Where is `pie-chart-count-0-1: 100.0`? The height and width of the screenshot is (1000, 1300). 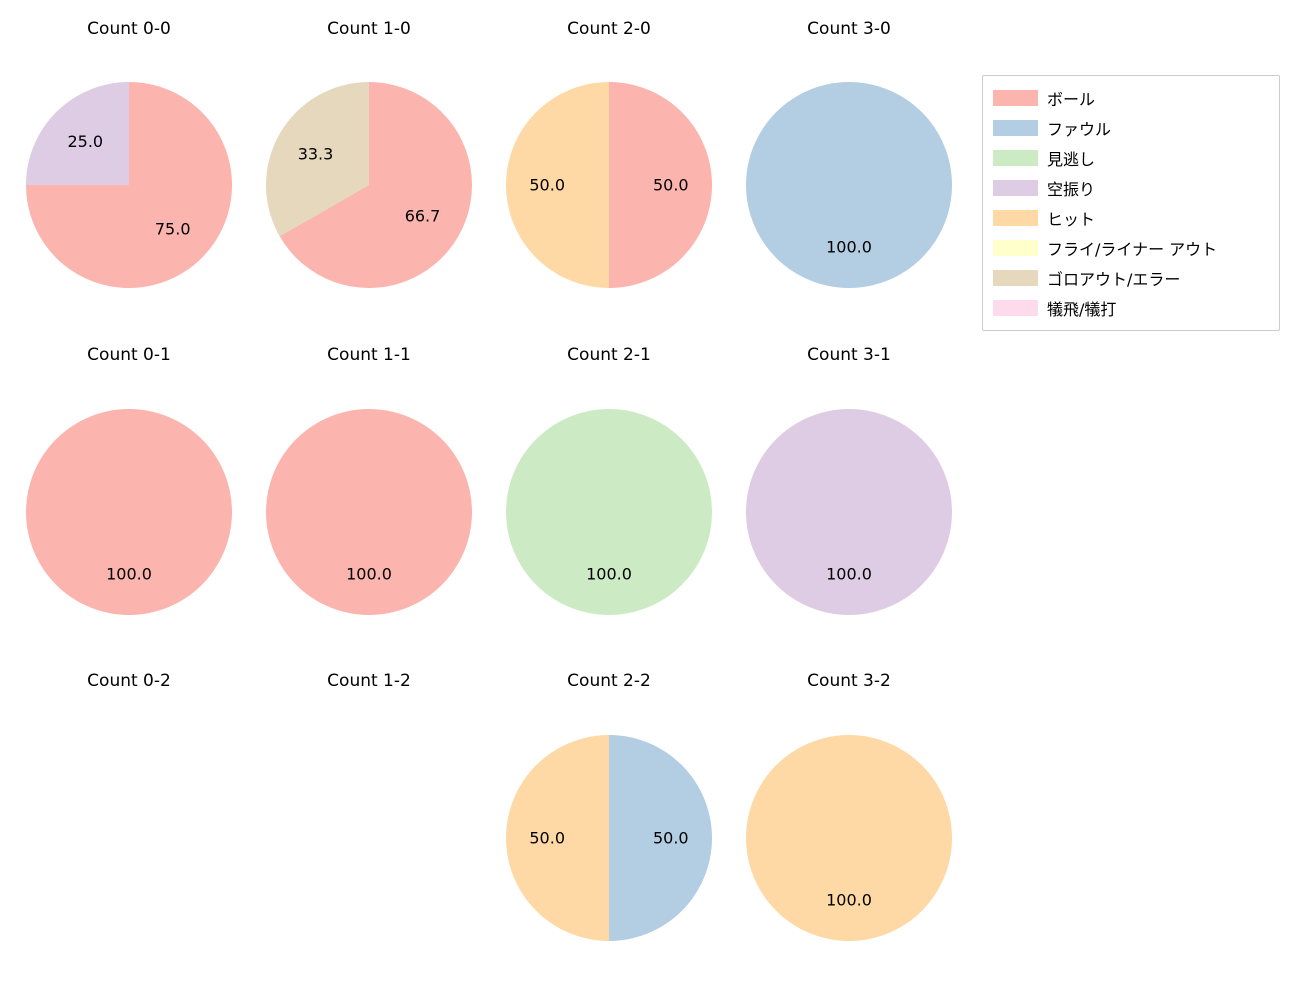
pie-chart-count-0-1: 100.0 is located at coordinates (129, 512).